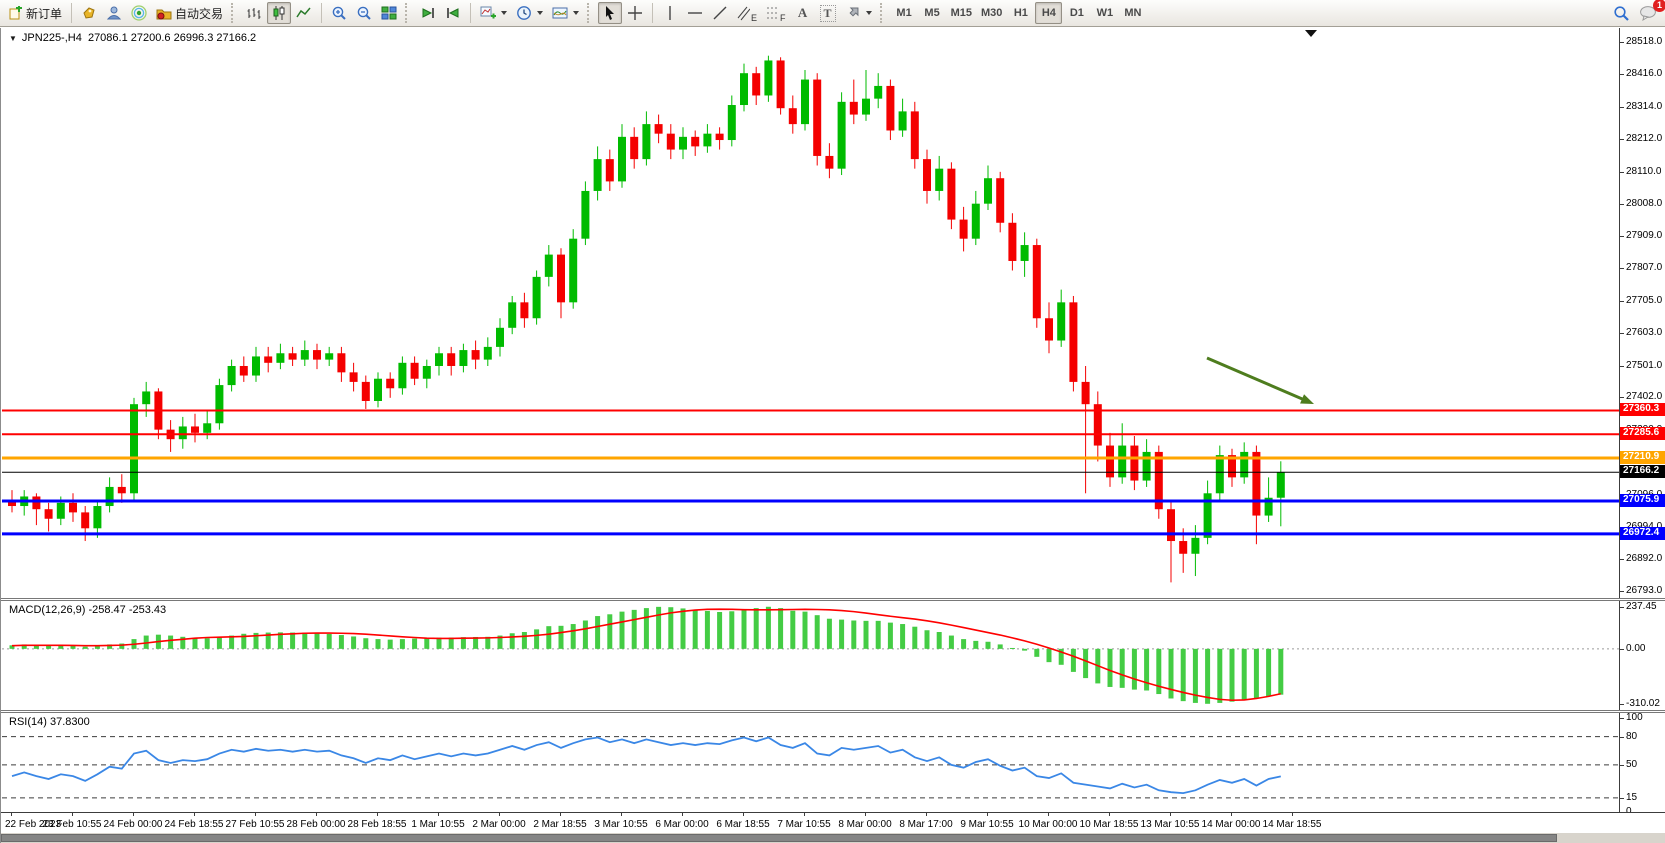 The width and height of the screenshot is (1665, 843). I want to click on line-chart-button, so click(304, 13).